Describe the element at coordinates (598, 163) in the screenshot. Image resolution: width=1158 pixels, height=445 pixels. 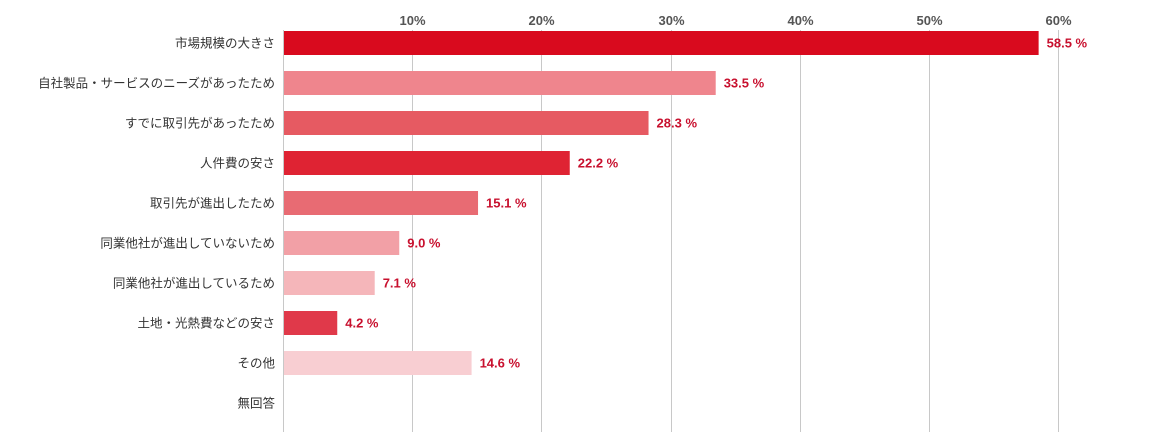
I see `value-label: 22.2 %` at that location.